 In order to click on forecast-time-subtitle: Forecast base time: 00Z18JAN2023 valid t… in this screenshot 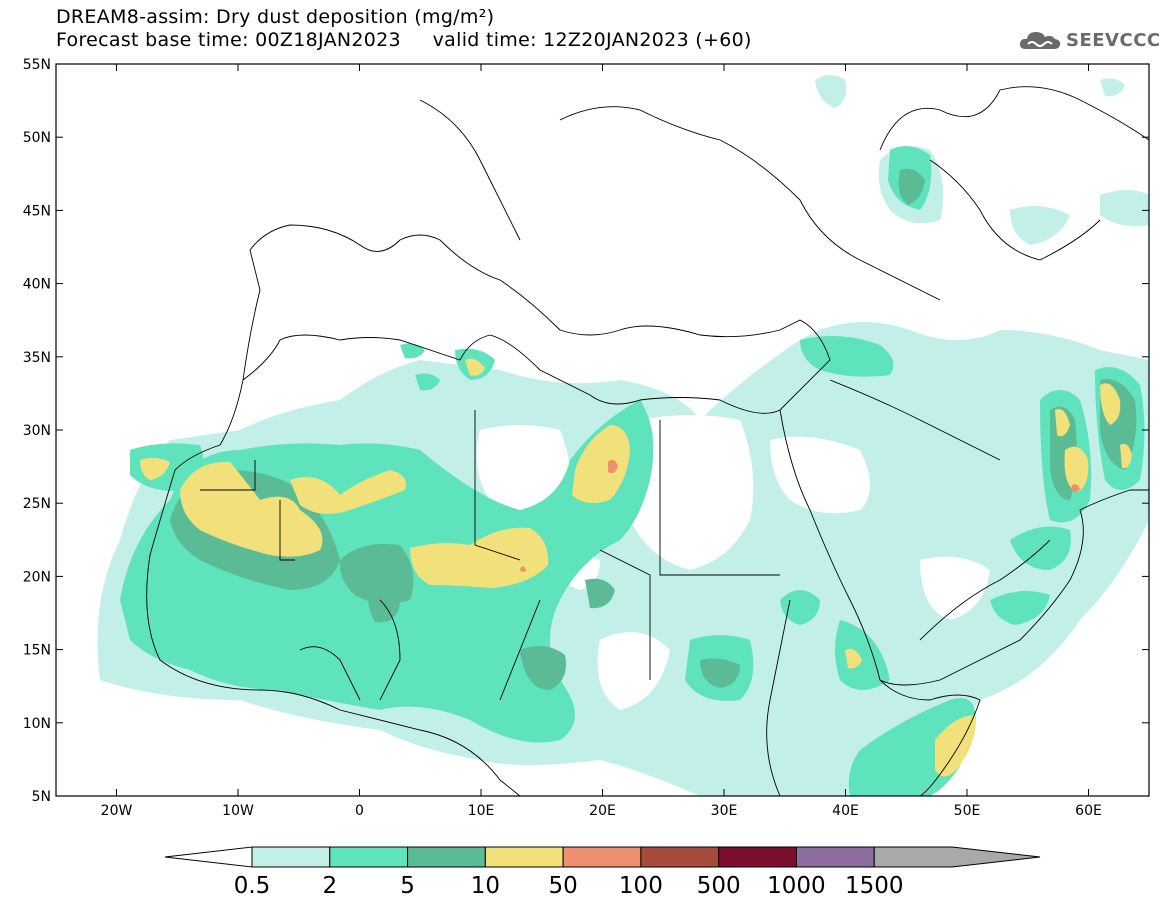, I will do `click(404, 40)`.